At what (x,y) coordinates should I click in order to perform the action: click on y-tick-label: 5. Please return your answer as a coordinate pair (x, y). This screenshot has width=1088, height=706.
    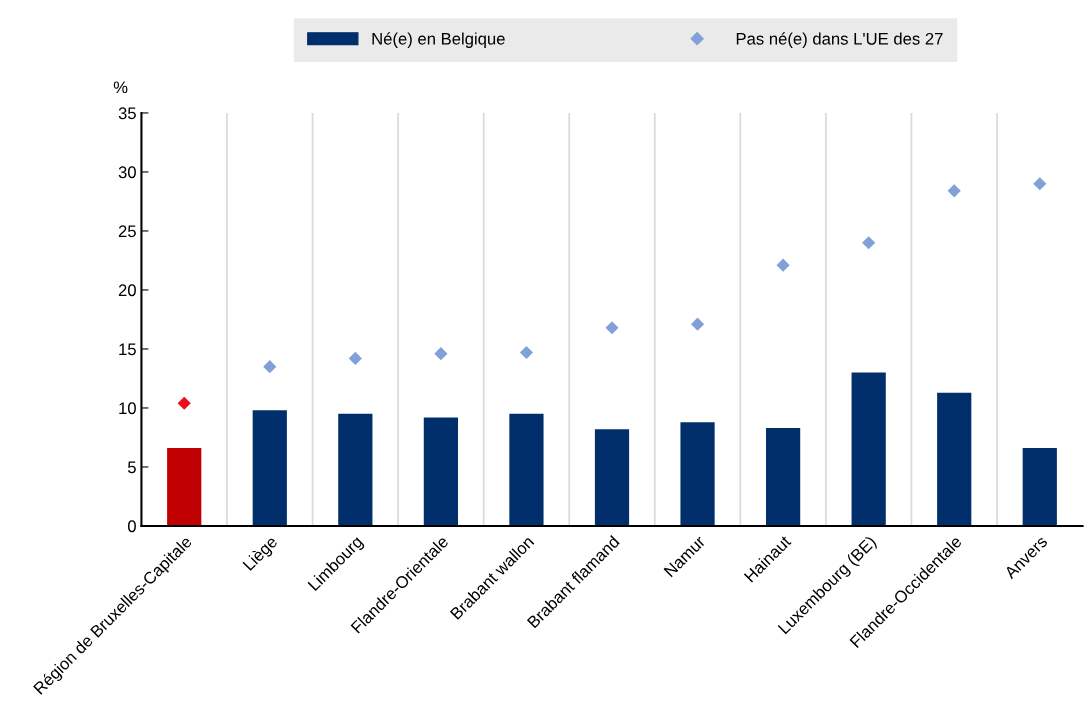
    Looking at the image, I should click on (131, 467).